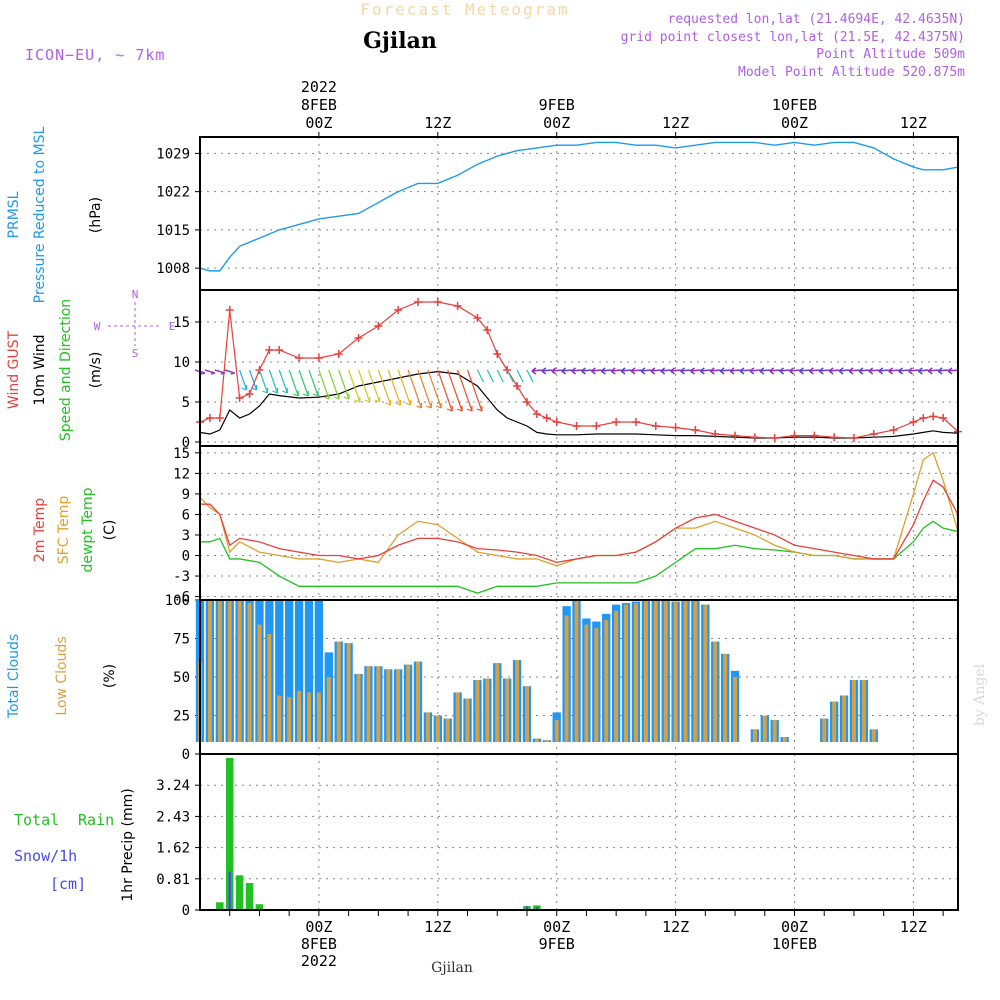 This screenshot has height=1000, width=1000. What do you see at coordinates (172, 326) in the screenshot?
I see `compass-e: E` at bounding box center [172, 326].